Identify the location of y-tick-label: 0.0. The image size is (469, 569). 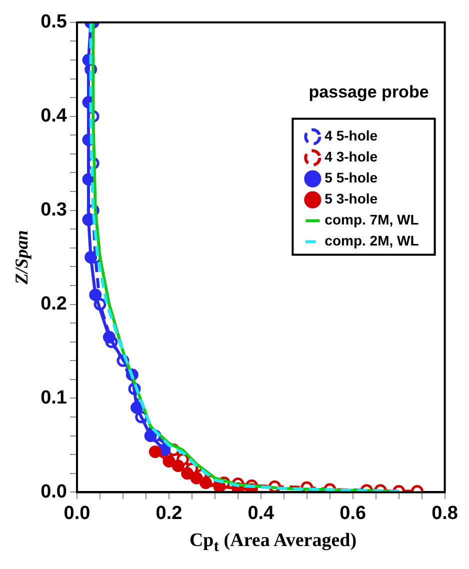
(54, 491).